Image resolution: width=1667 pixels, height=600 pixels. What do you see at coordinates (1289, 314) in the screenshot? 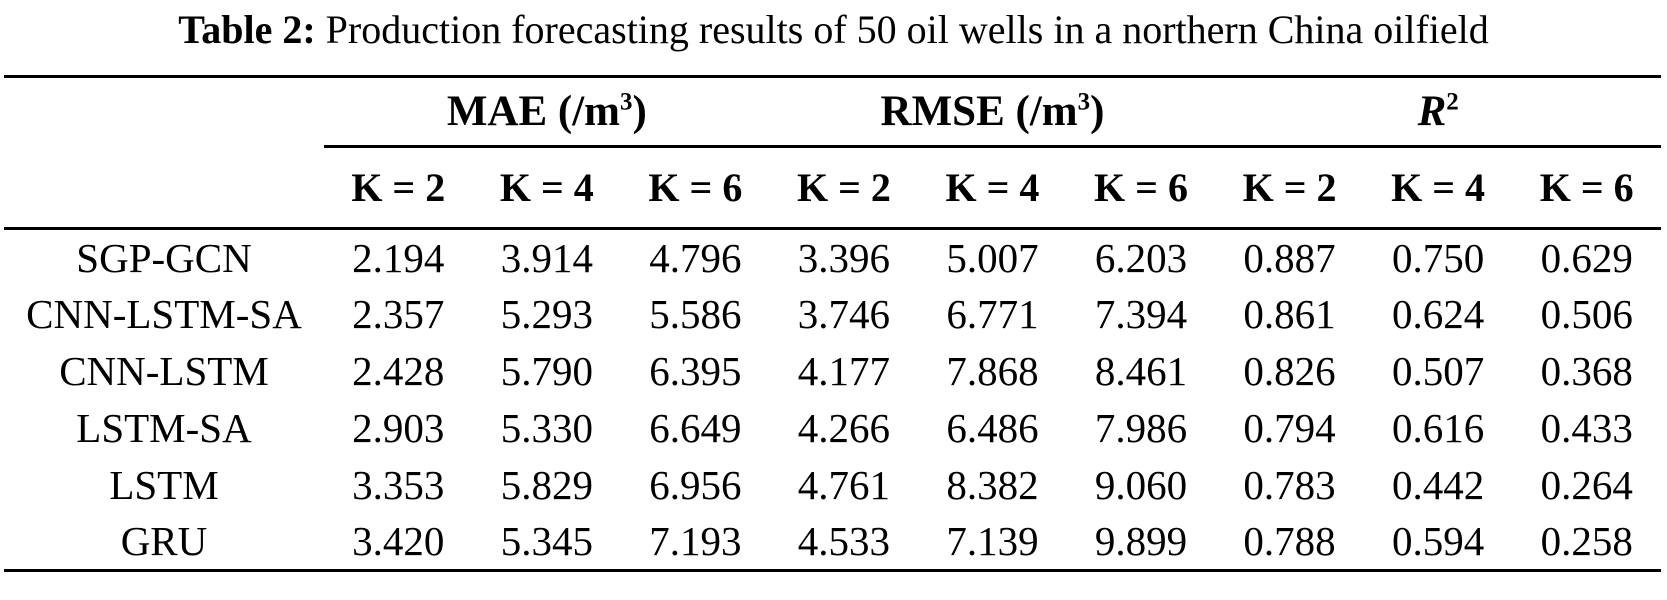
I see `value-cell: 0.861` at bounding box center [1289, 314].